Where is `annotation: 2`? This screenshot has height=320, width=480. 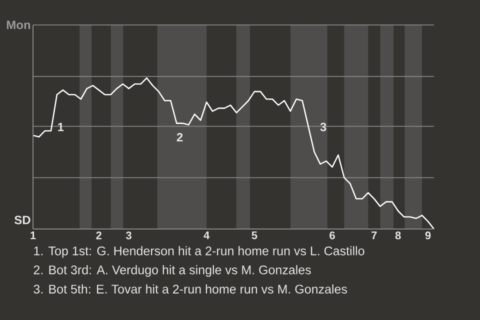
annotation: 2 is located at coordinates (179, 137).